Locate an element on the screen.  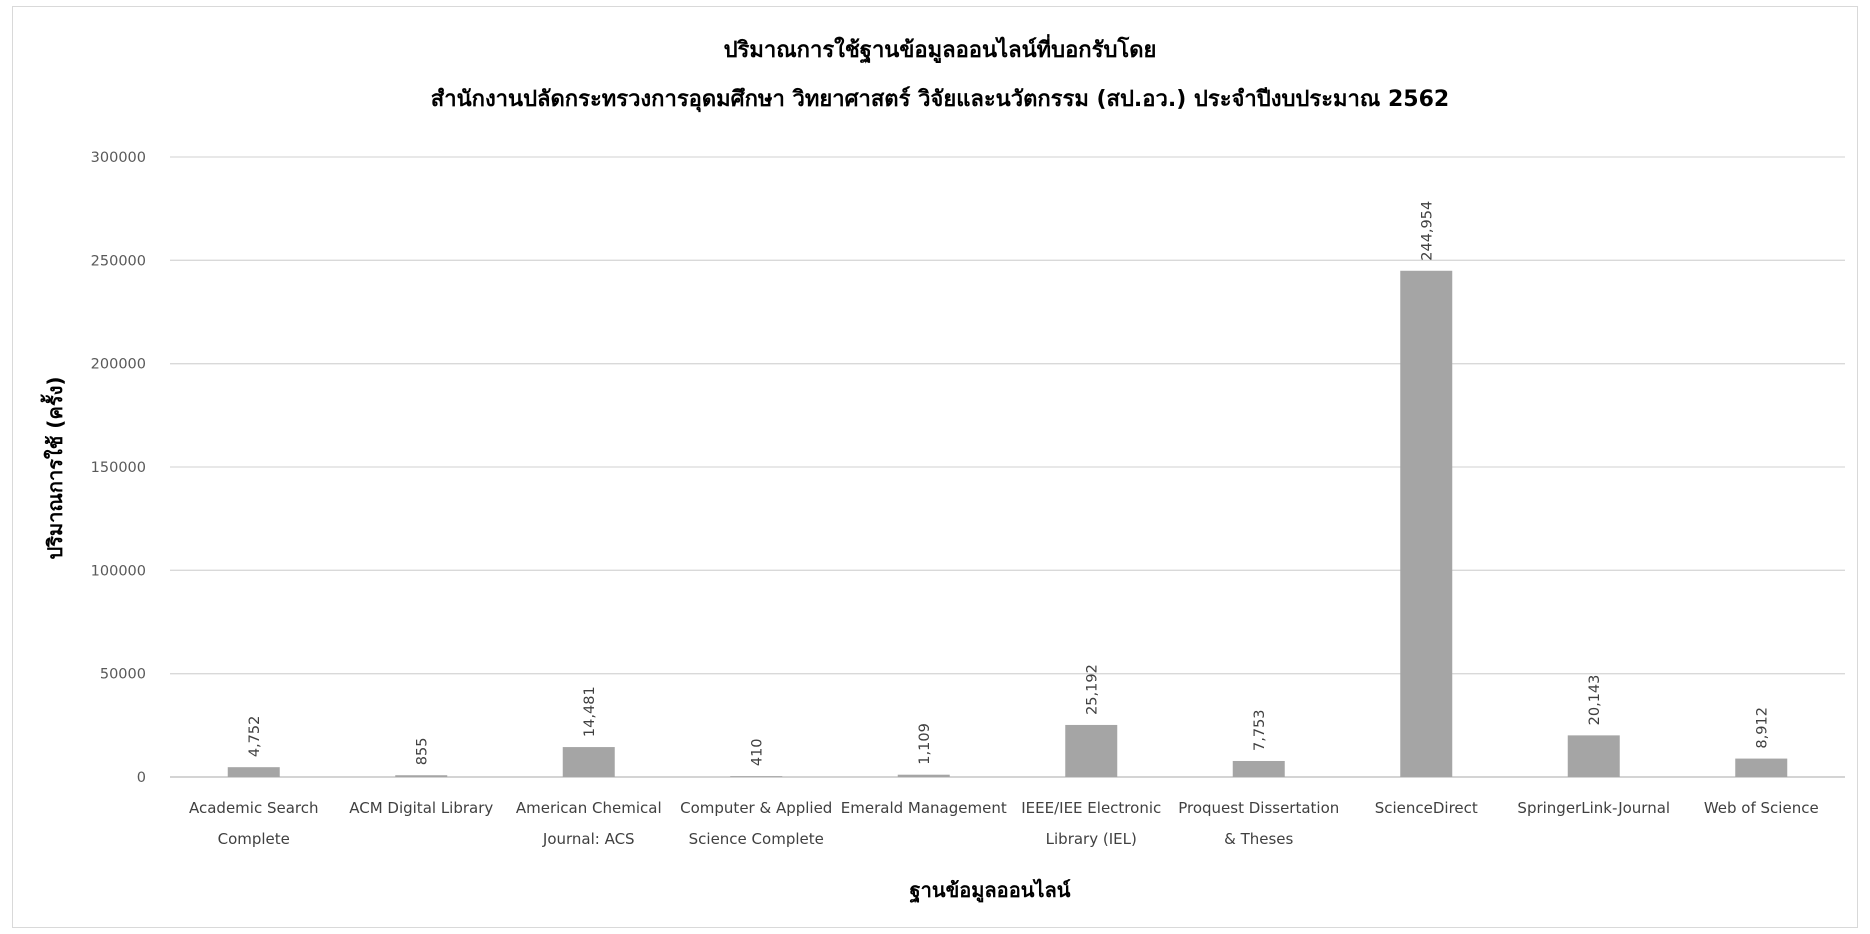
category-label: ScienceDirect is located at coordinates (1426, 808).